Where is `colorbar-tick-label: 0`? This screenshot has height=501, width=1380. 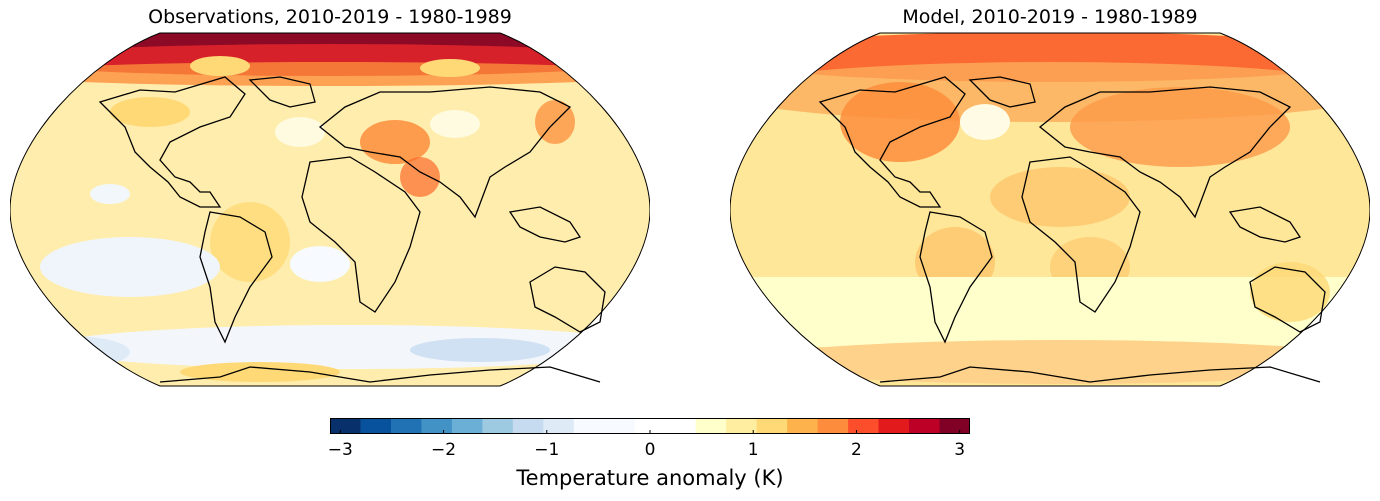
colorbar-tick-label: 0 is located at coordinates (650, 450).